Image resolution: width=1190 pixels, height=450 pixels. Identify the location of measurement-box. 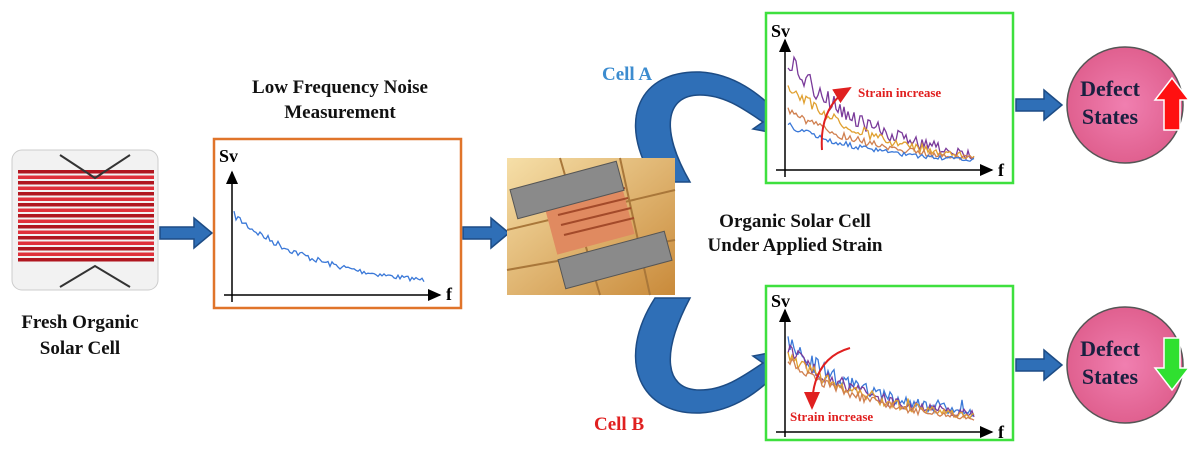
(337, 223).